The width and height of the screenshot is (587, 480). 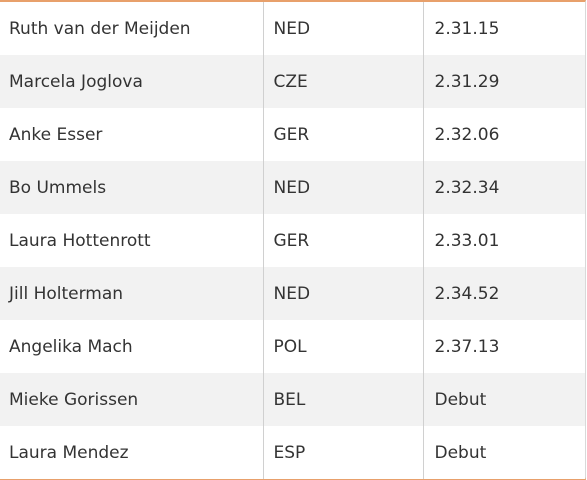 I want to click on athlete-name-cell: Anke Esser, so click(x=131, y=134).